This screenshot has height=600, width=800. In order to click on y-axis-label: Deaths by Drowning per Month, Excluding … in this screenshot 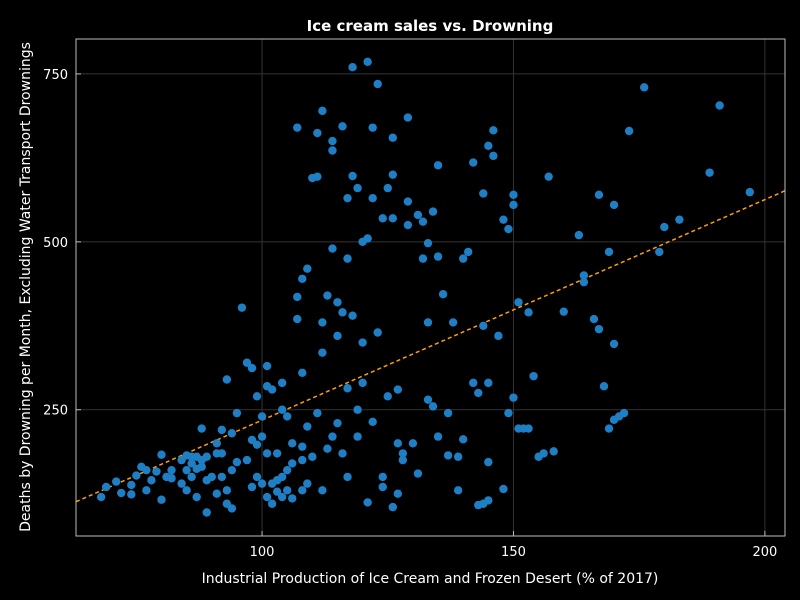, I will do `click(26, 287)`.